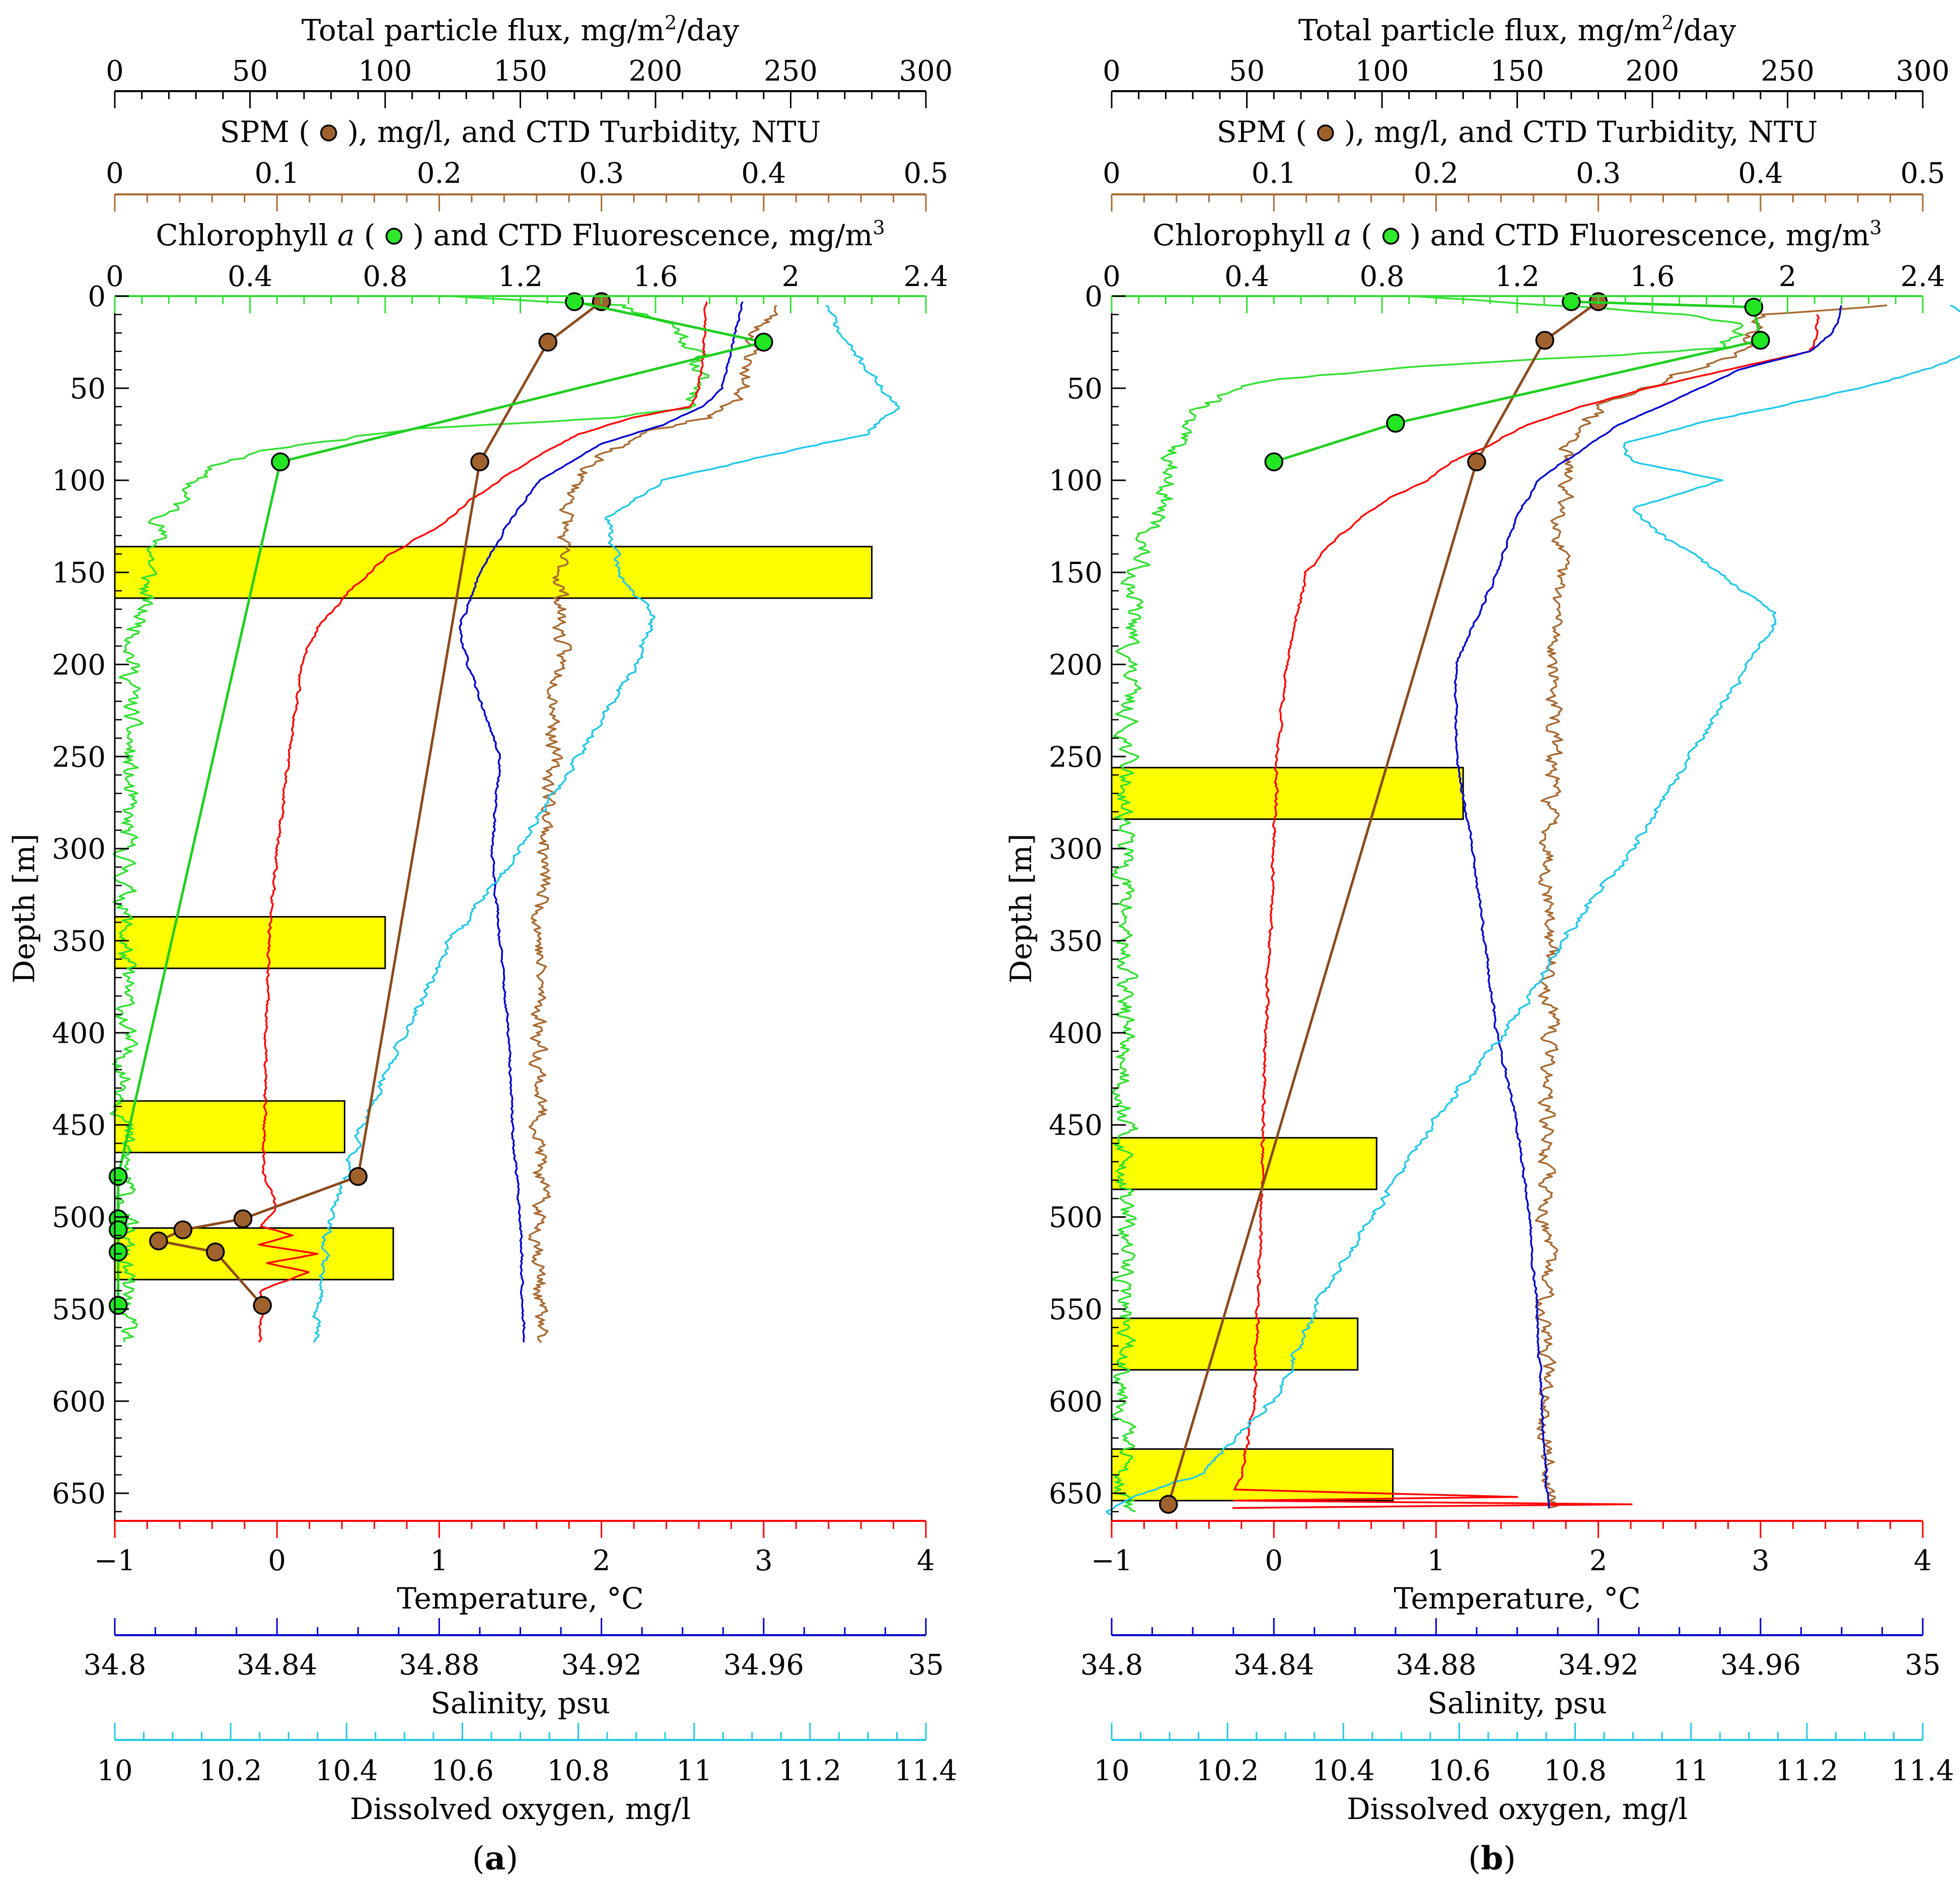  Describe the element at coordinates (1343, 1771) in the screenshot. I see `oxygen-tick-label-2: 10.4` at that location.